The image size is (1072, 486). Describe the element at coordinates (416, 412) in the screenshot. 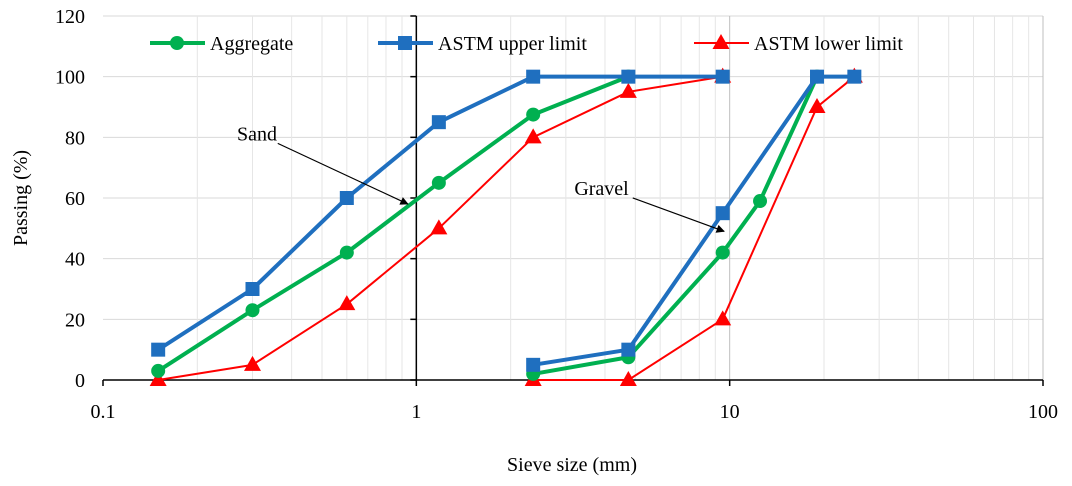

I see `x-tick-label: 1` at that location.